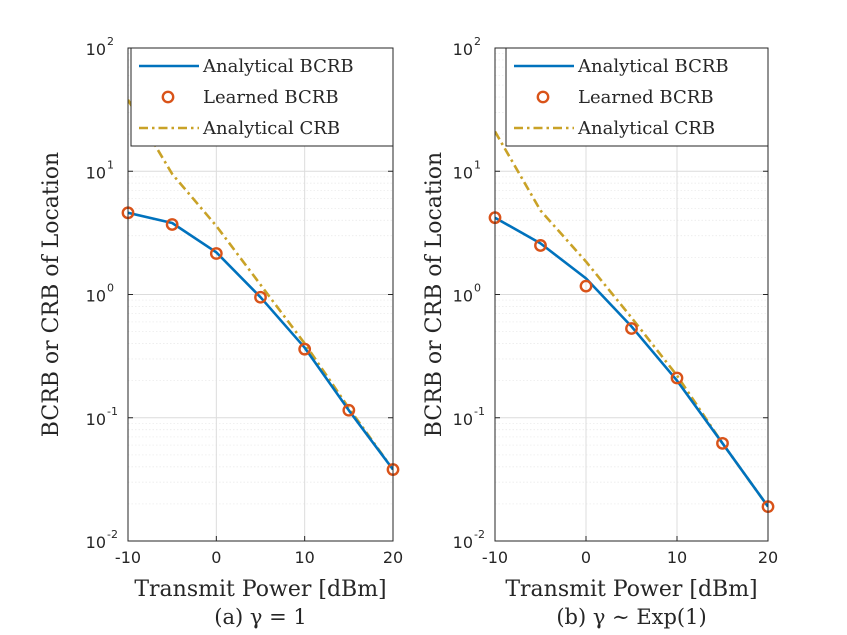  What do you see at coordinates (260, 617) in the screenshot?
I see `panel-caption: (a) γ = 1` at bounding box center [260, 617].